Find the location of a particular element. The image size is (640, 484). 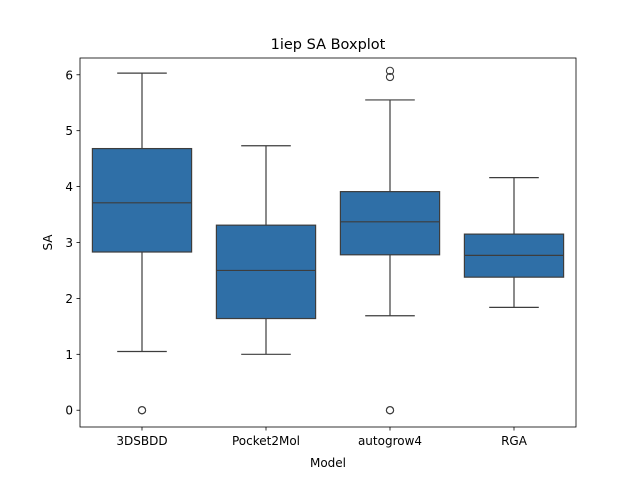

y-tick-label: 6 is located at coordinates (69, 75).